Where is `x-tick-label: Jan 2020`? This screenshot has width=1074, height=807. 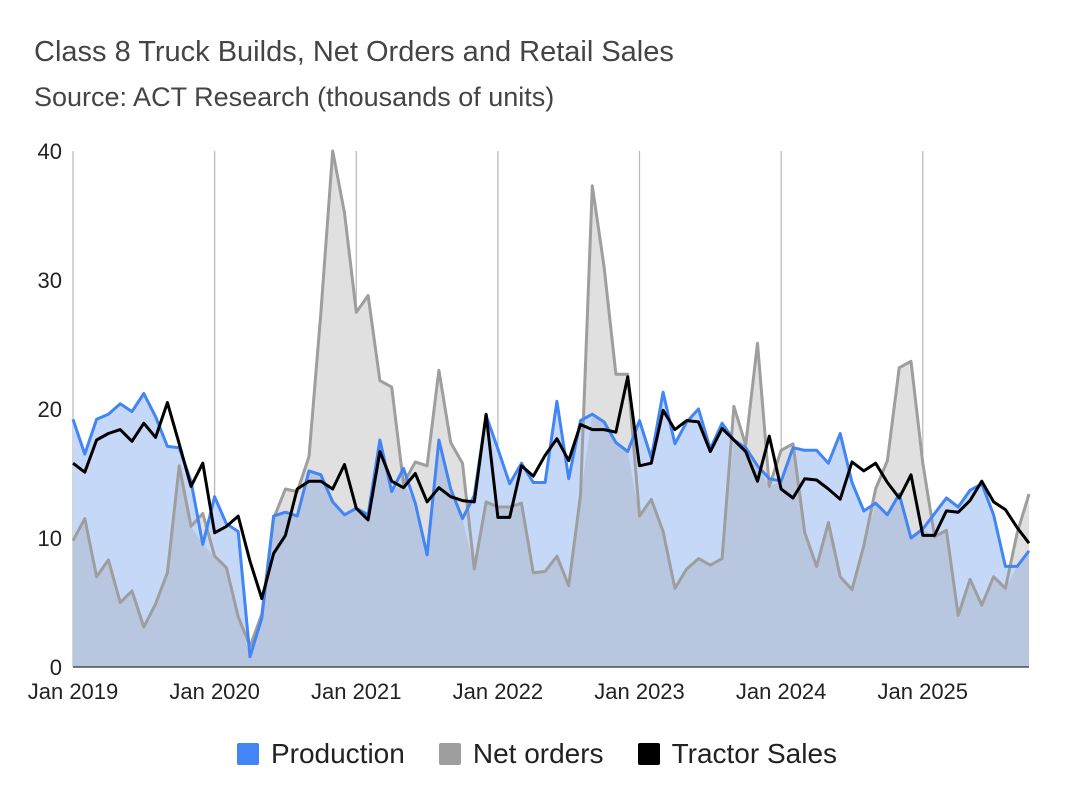 x-tick-label: Jan 2020 is located at coordinates (214, 691).